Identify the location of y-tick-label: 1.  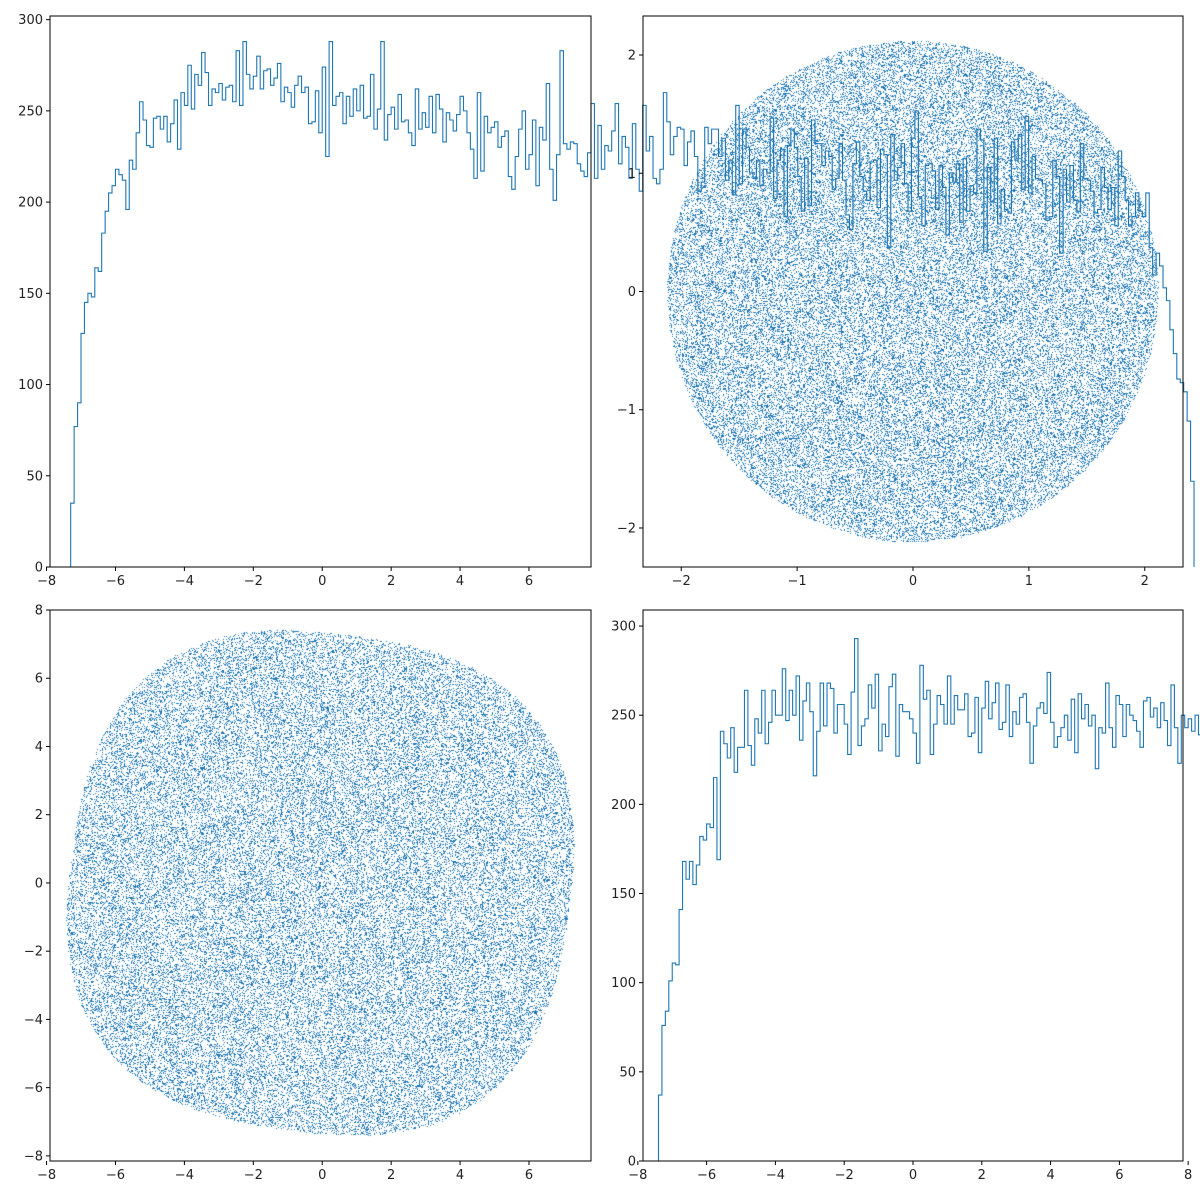
(632, 174).